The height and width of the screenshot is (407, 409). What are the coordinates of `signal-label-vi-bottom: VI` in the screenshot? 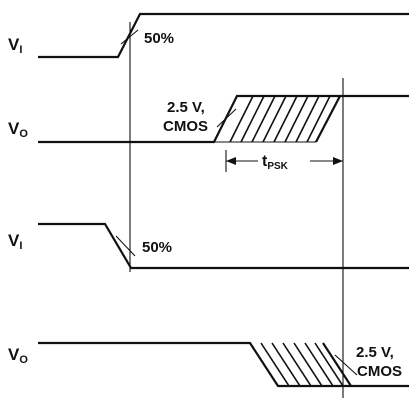 It's located at (15, 241).